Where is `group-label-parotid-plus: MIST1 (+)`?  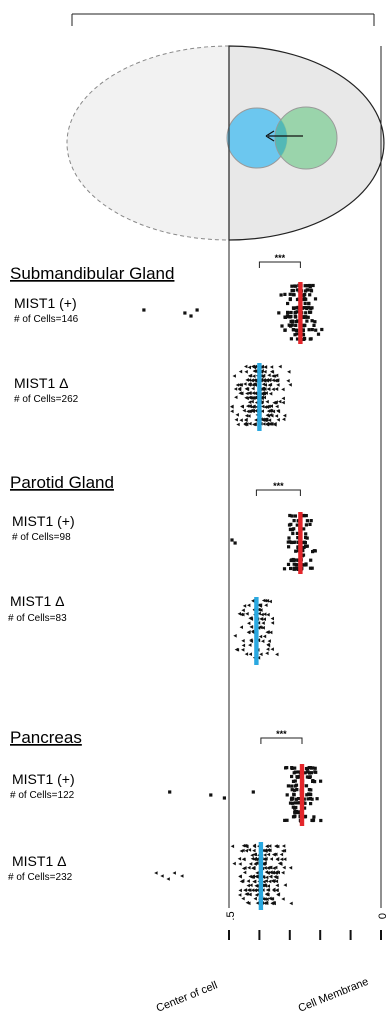 group-label-parotid-plus: MIST1 (+) is located at coordinates (43, 521).